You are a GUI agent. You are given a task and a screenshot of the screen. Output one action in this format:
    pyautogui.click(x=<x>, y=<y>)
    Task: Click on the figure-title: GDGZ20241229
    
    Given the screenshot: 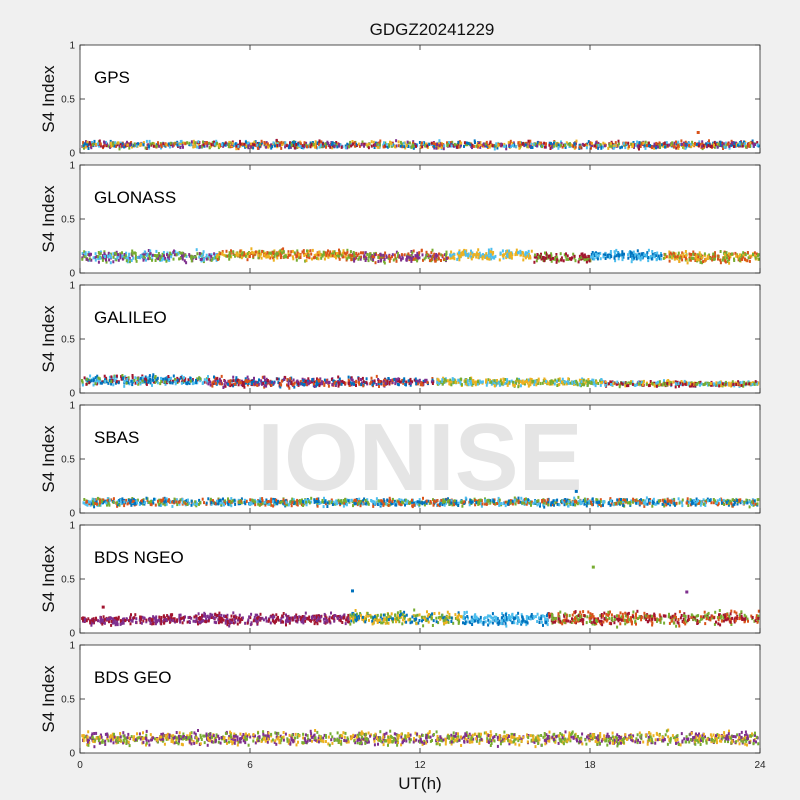 What is the action you would take?
    pyautogui.click(x=432, y=29)
    